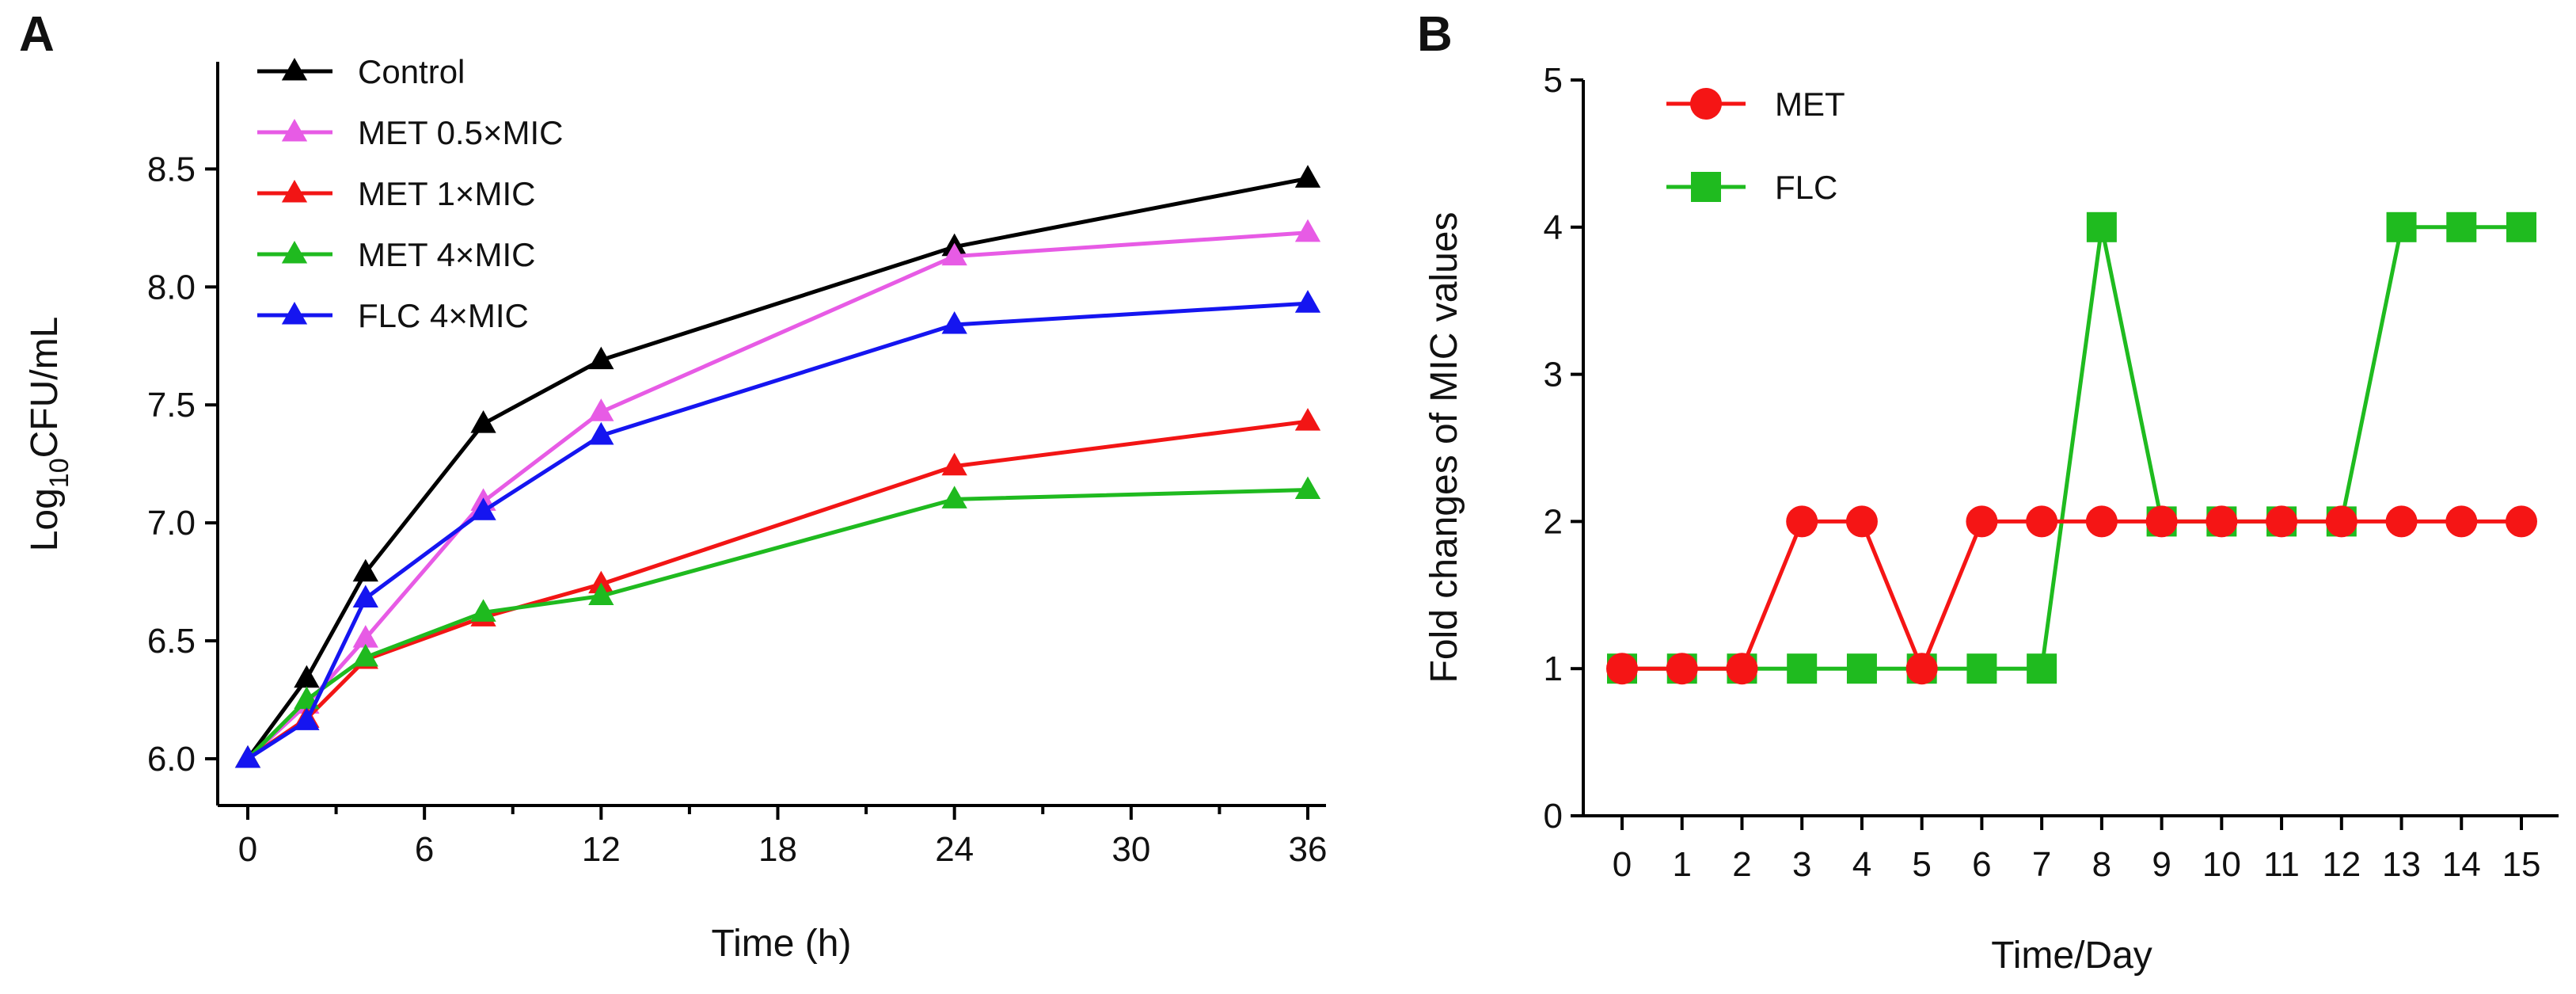 The height and width of the screenshot is (994, 2576). I want to click on x-tick-label: 15, so click(2521, 865).